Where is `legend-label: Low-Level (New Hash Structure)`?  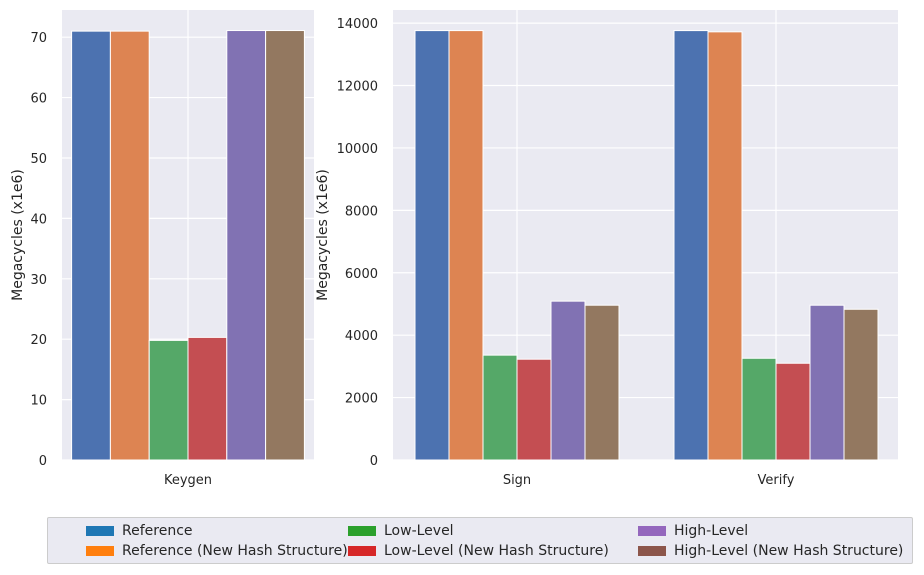 legend-label: Low-Level (New Hash Structure) is located at coordinates (496, 551).